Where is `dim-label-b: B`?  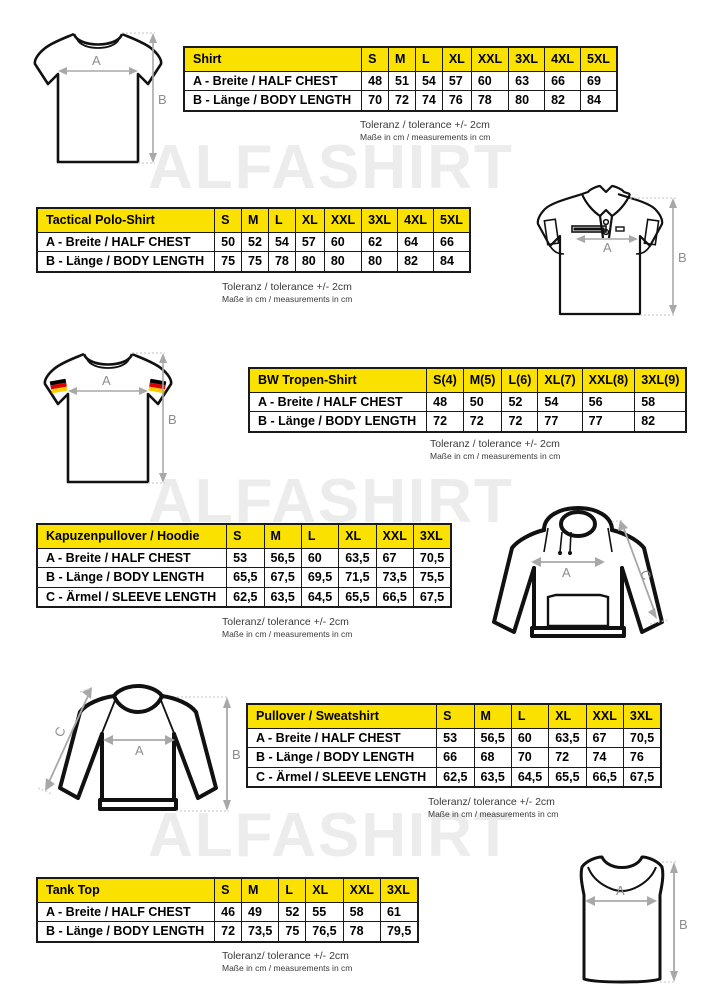
dim-label-b: B is located at coordinates (682, 257).